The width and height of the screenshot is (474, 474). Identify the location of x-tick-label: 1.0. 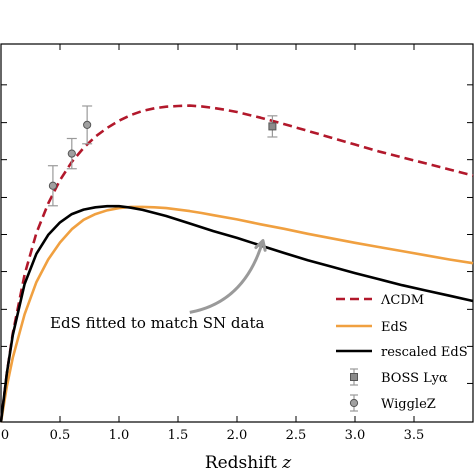
(119, 435).